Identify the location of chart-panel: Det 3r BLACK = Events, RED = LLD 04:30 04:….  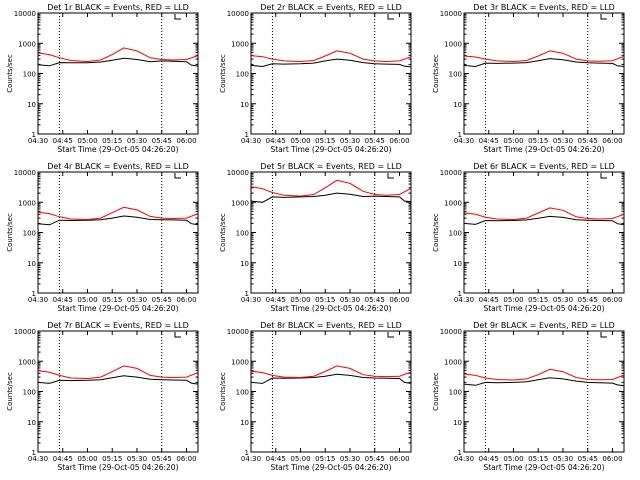
(528, 78).